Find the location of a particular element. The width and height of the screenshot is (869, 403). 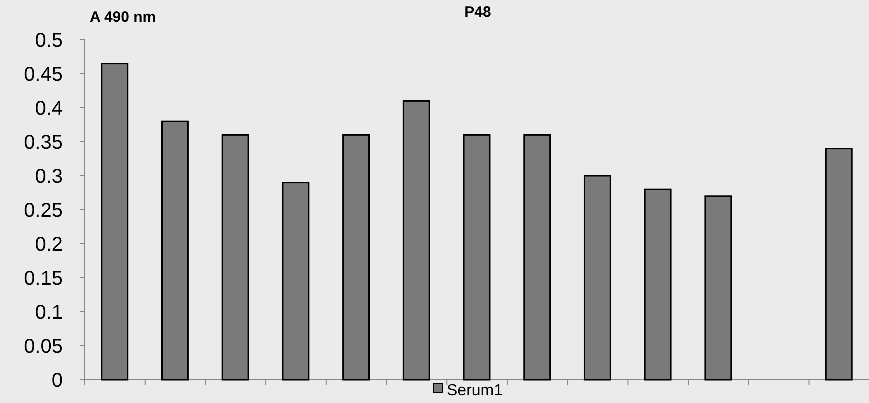

chart-title: P48 is located at coordinates (478, 12).